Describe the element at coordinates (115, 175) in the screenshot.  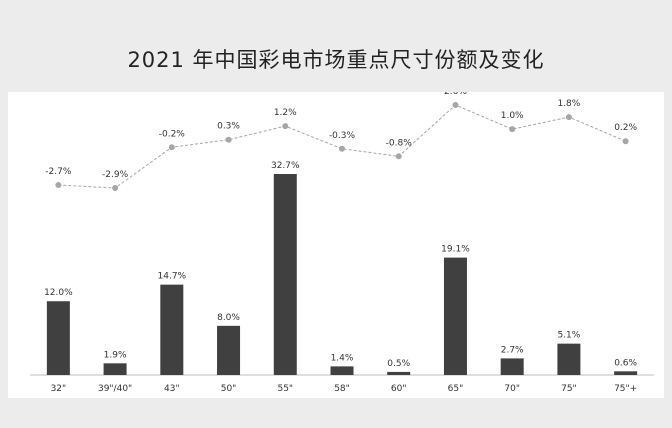
I see `share-change-label: -2.9%` at that location.